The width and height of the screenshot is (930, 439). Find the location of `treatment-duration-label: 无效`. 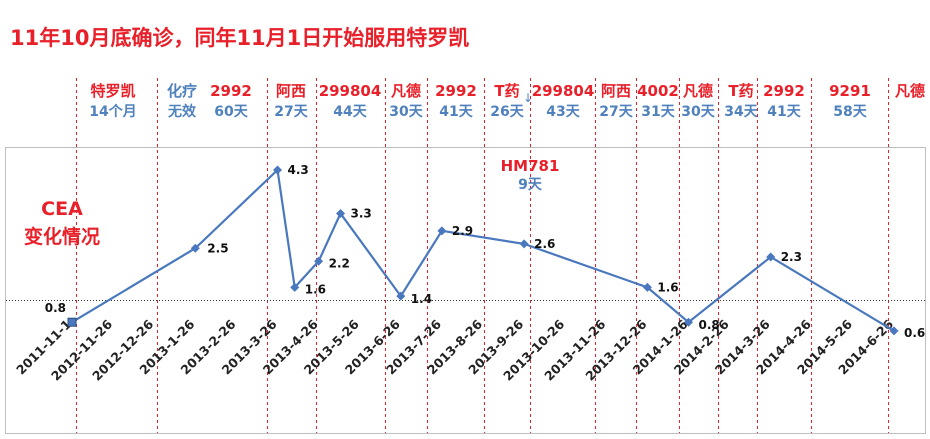

treatment-duration-label: 无效 is located at coordinates (182, 111).